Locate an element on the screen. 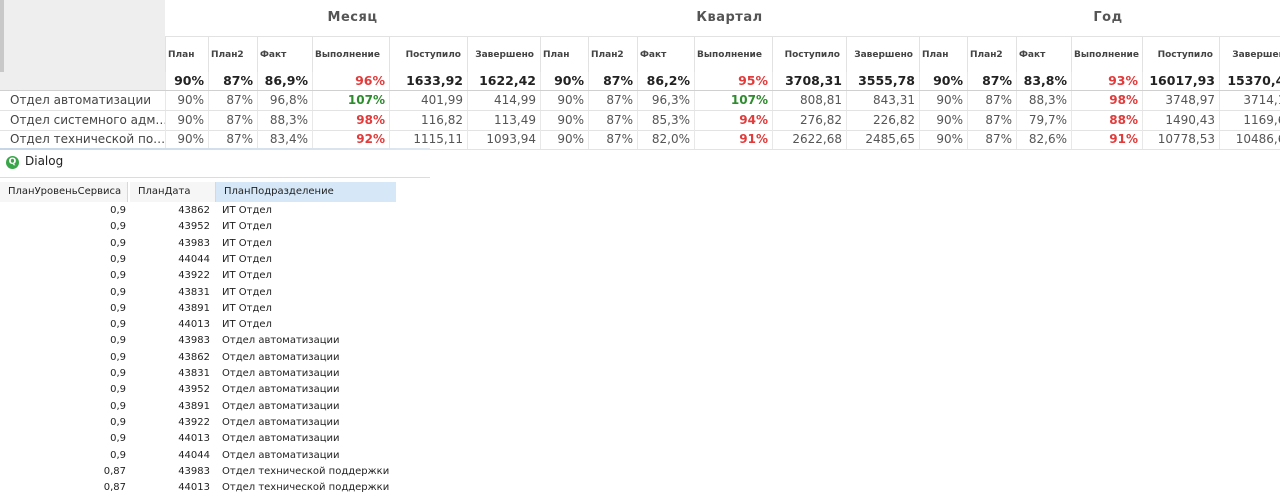 This screenshot has width=1280, height=496. grid-cell: 43952 is located at coordinates (194, 390).